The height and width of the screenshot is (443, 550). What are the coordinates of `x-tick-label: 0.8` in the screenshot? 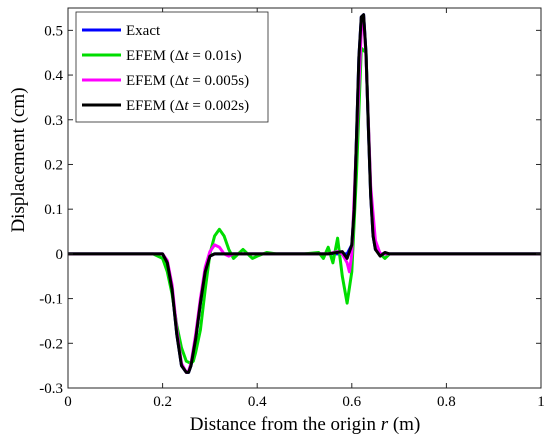 It's located at (446, 402).